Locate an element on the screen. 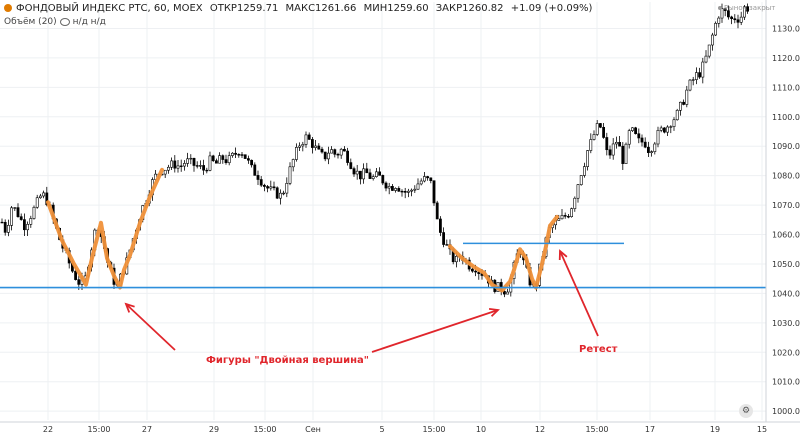 Image resolution: width=800 pixels, height=435 pixels. x-tick-label: 29 is located at coordinates (214, 429).